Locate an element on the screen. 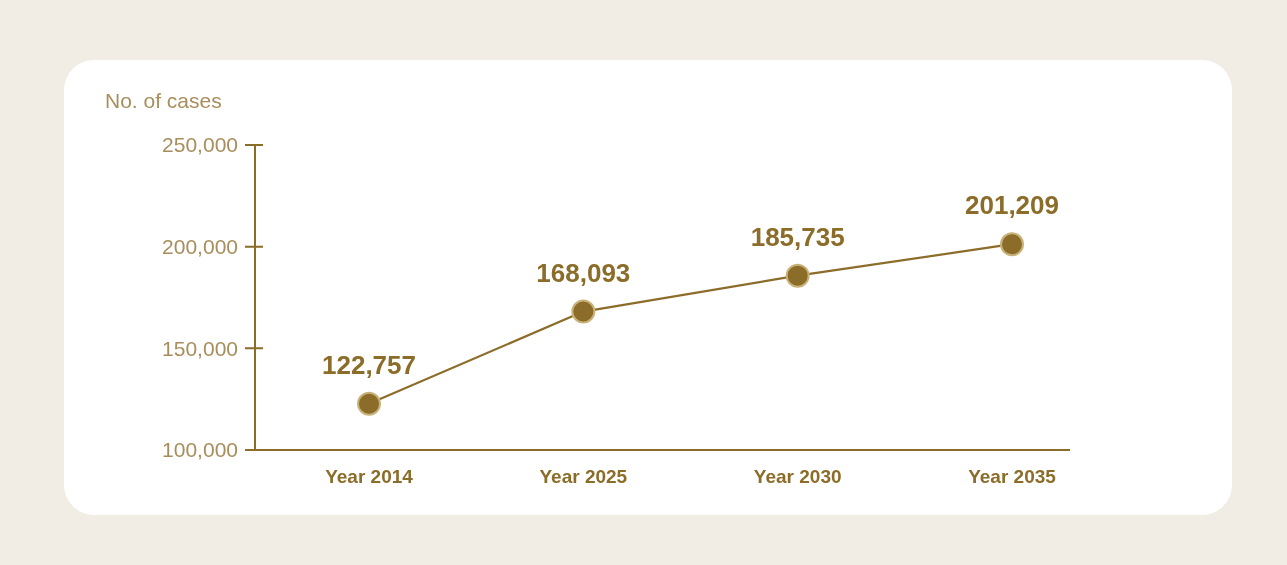 This screenshot has height=565, width=1287. y-tick-label: 200,000 is located at coordinates (200, 247).